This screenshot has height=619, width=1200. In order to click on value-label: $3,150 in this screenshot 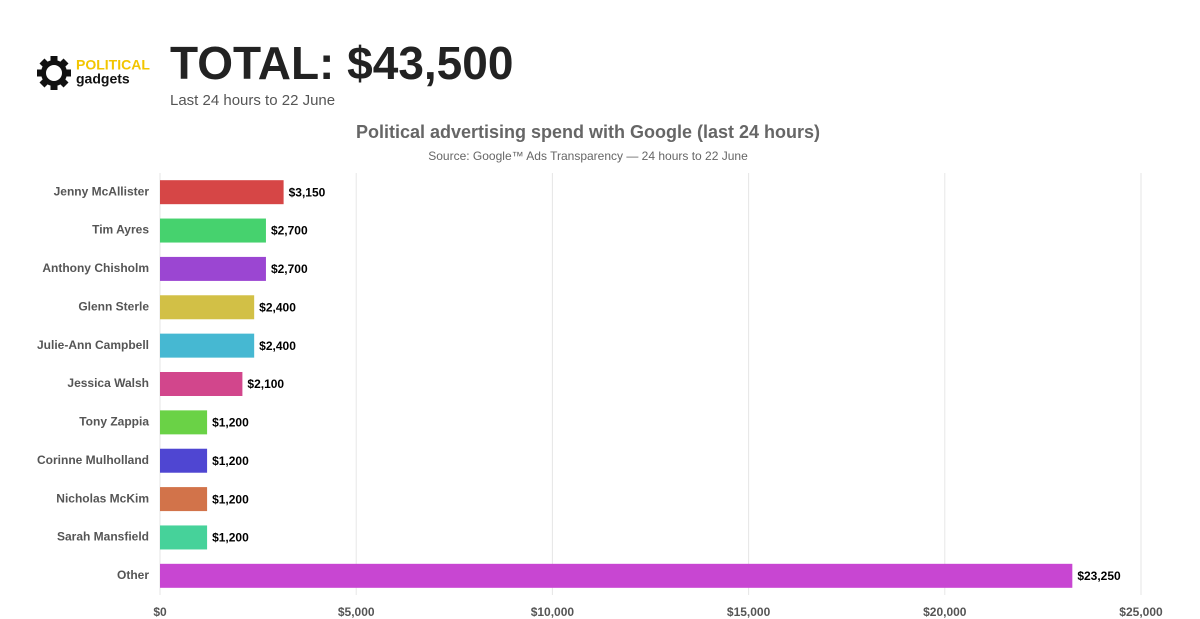, I will do `click(307, 192)`.